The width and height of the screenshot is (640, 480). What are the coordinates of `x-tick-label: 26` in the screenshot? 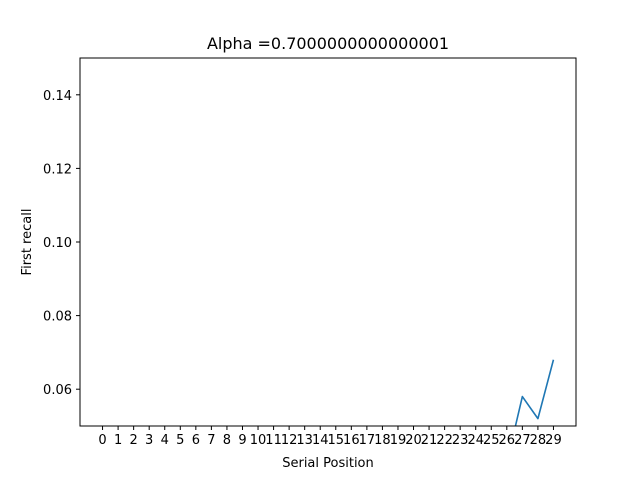 It's located at (507, 440).